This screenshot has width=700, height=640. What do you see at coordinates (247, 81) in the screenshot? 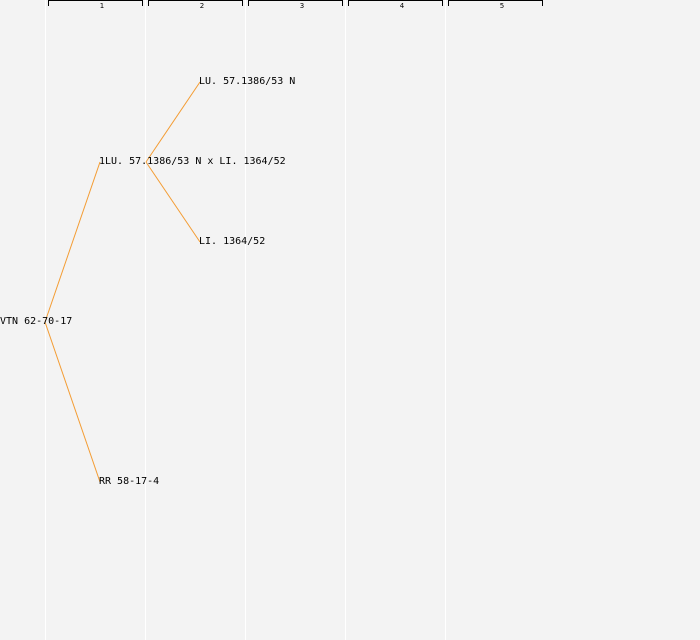
I see `pedigree-node-grandparent-1: LU. 57.1386/53 N` at bounding box center [247, 81].